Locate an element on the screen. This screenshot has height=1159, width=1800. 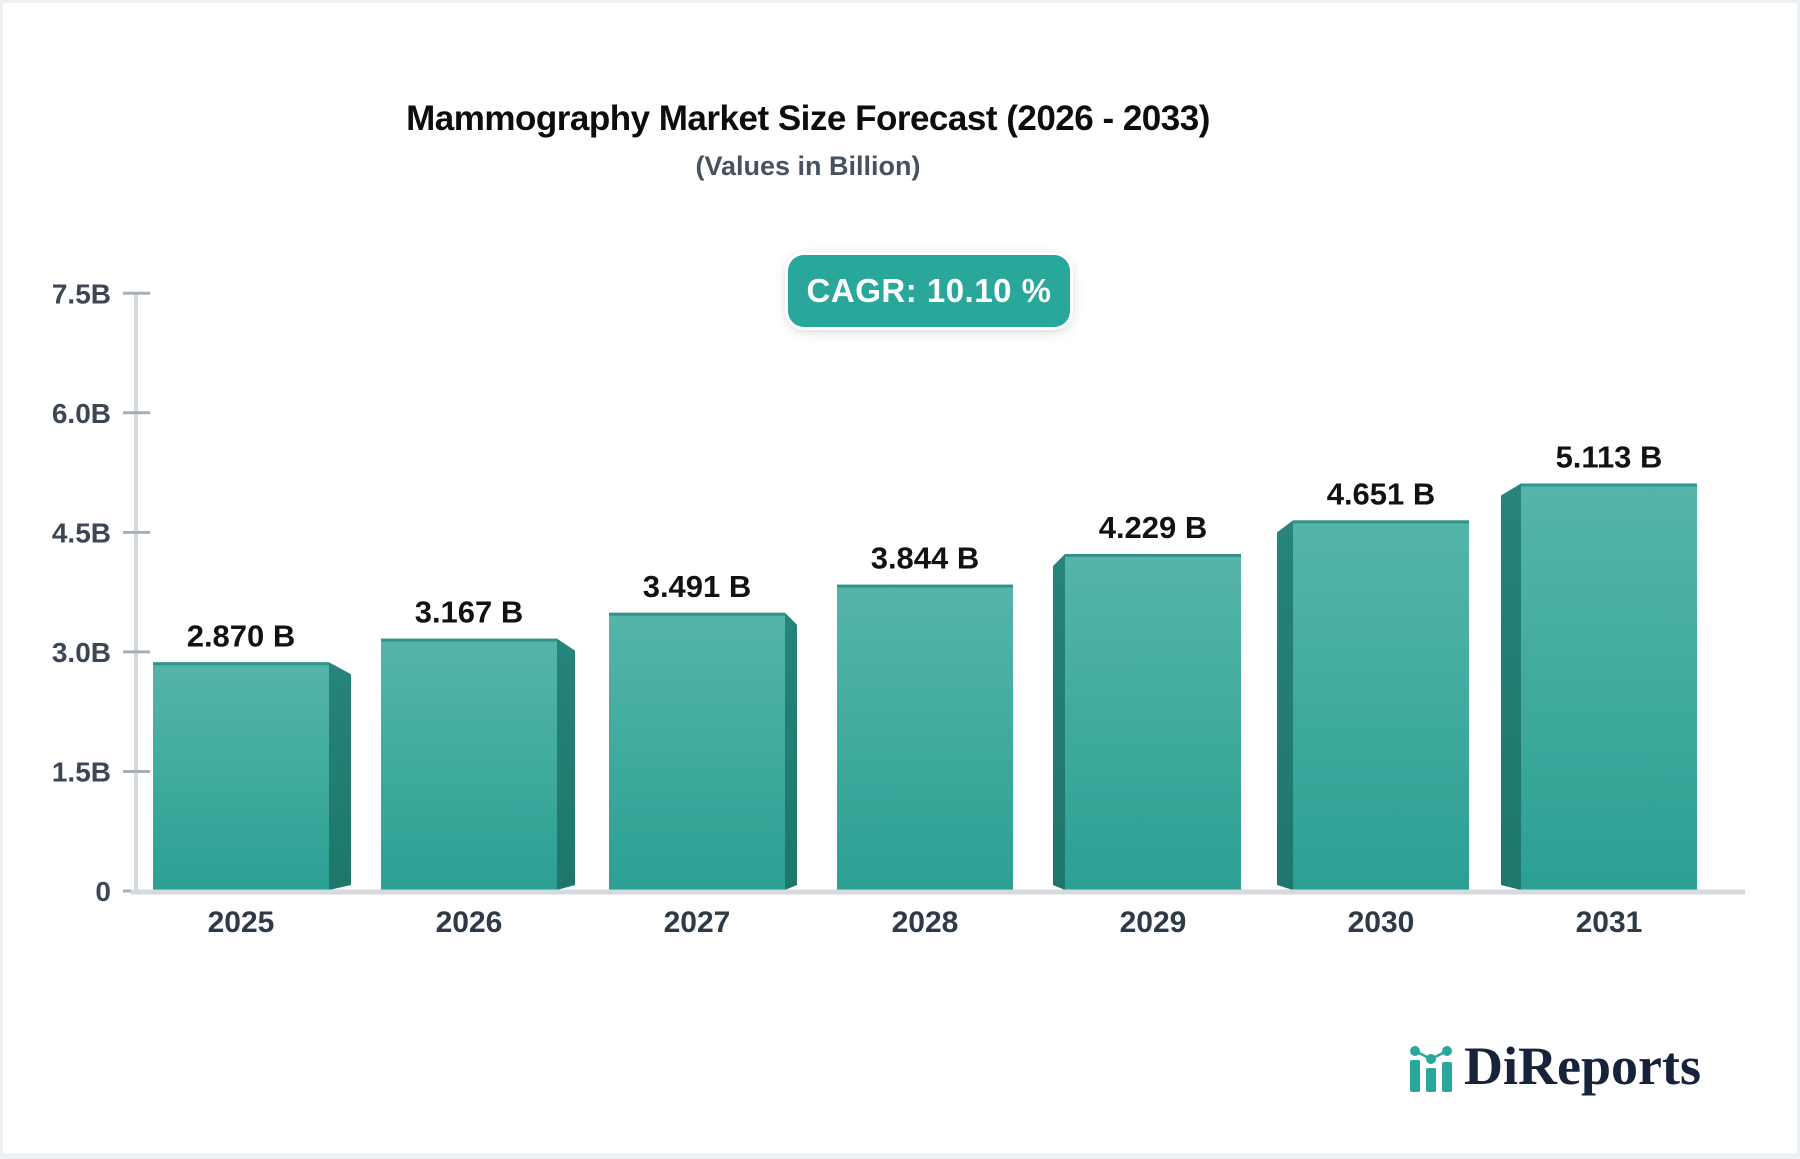
bar-2026 is located at coordinates (478, 764).